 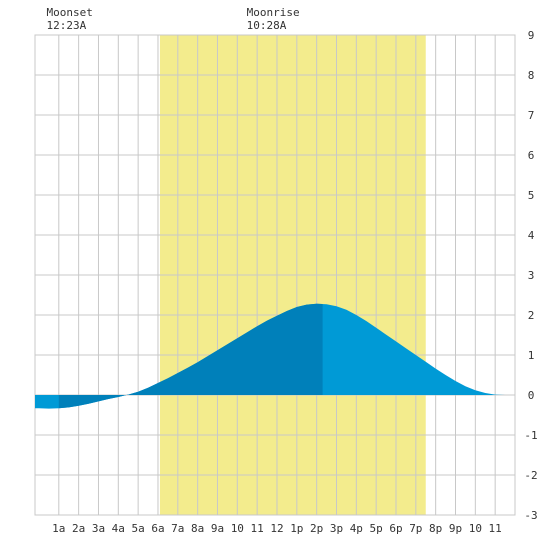 I want to click on moon-event-time: 12:23A, so click(x=67, y=25).